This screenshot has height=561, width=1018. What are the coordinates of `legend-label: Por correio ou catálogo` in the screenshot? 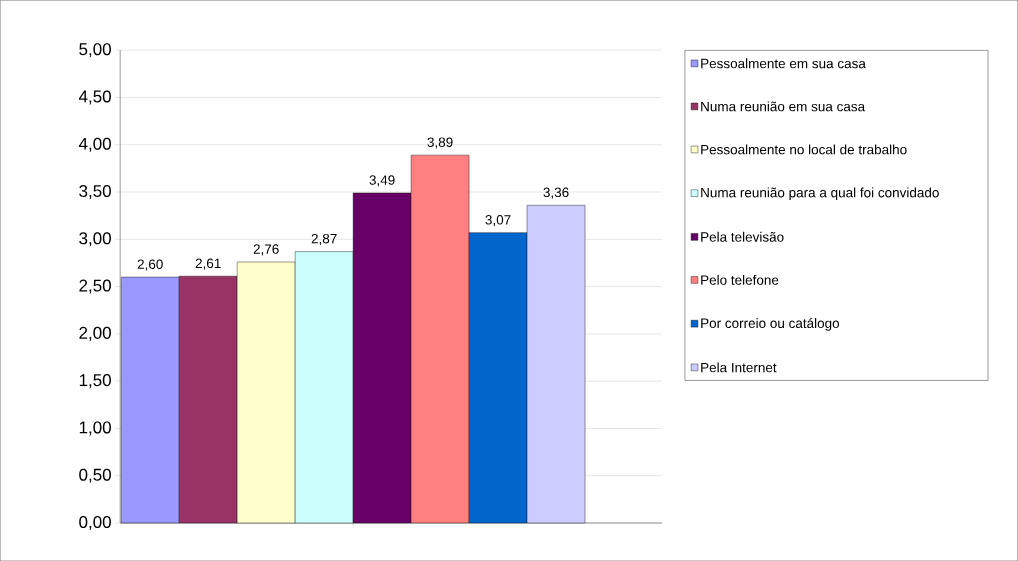 It's located at (770, 324).